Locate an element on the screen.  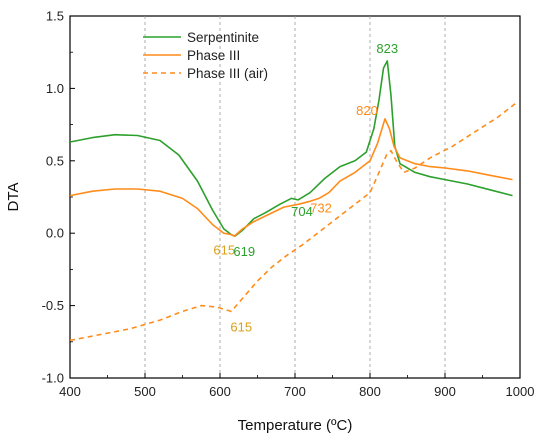
legend-label: Phase III is located at coordinates (213, 55).